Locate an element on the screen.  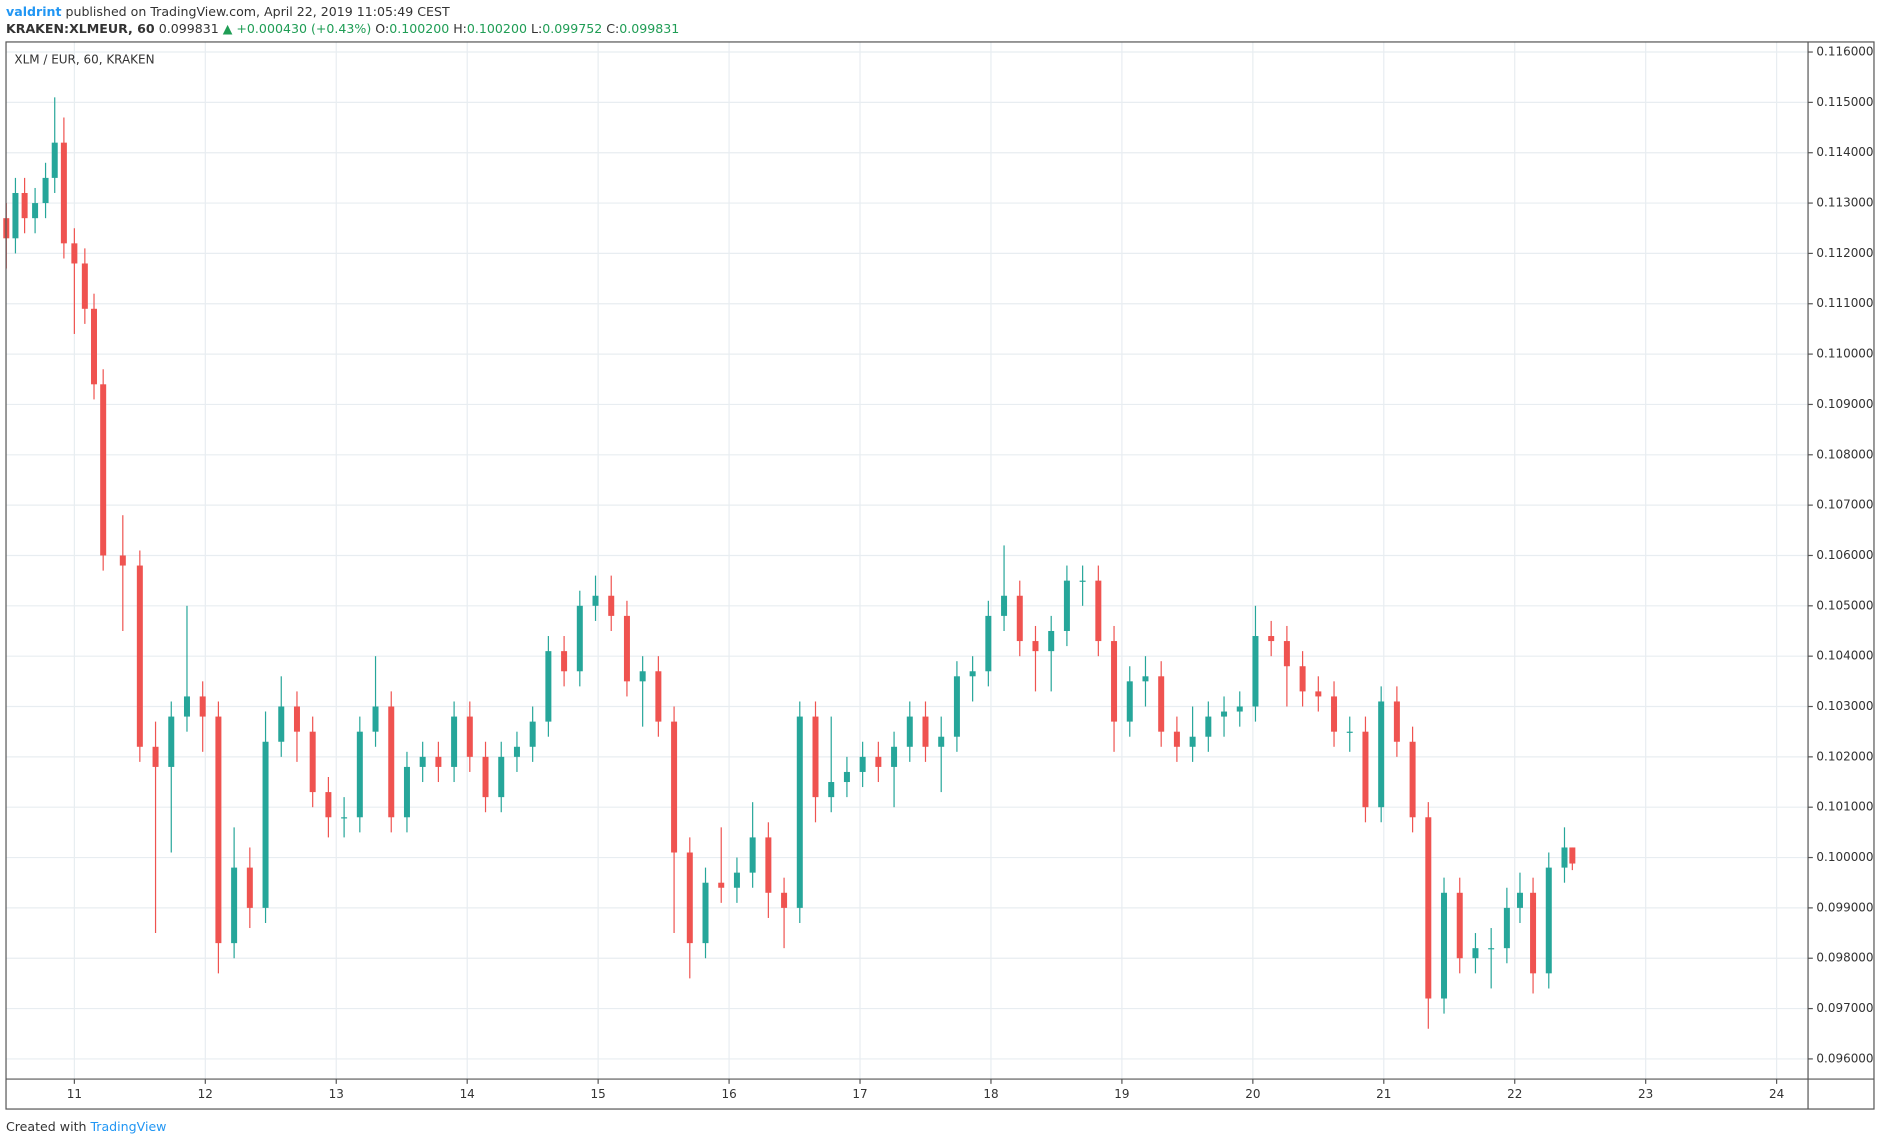
y-tick-label: 0.106000 is located at coordinates (1844, 555).